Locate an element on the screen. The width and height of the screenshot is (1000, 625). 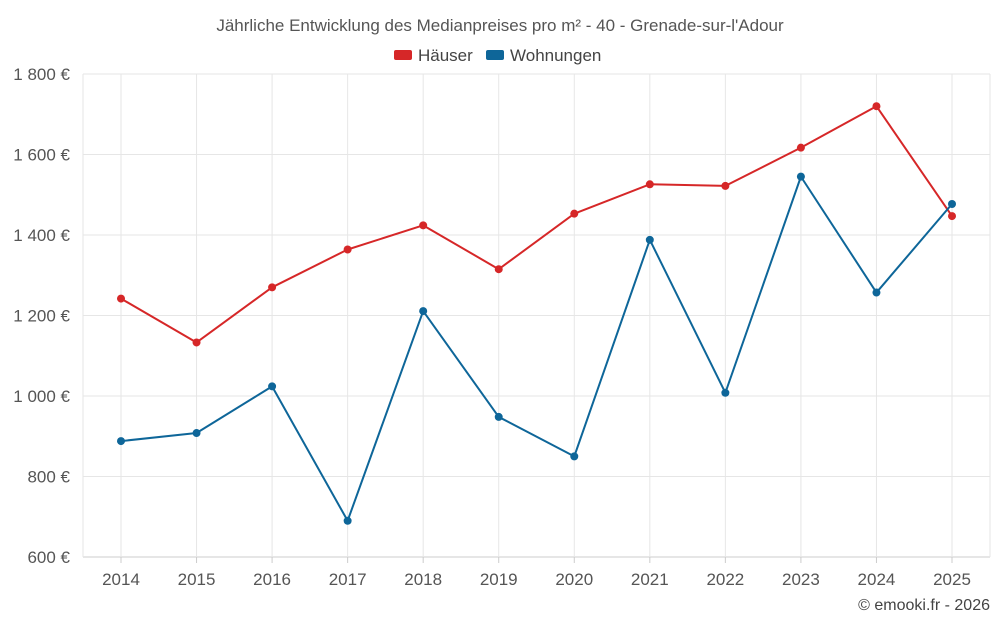
x-tick-label: 2020 is located at coordinates (574, 579).